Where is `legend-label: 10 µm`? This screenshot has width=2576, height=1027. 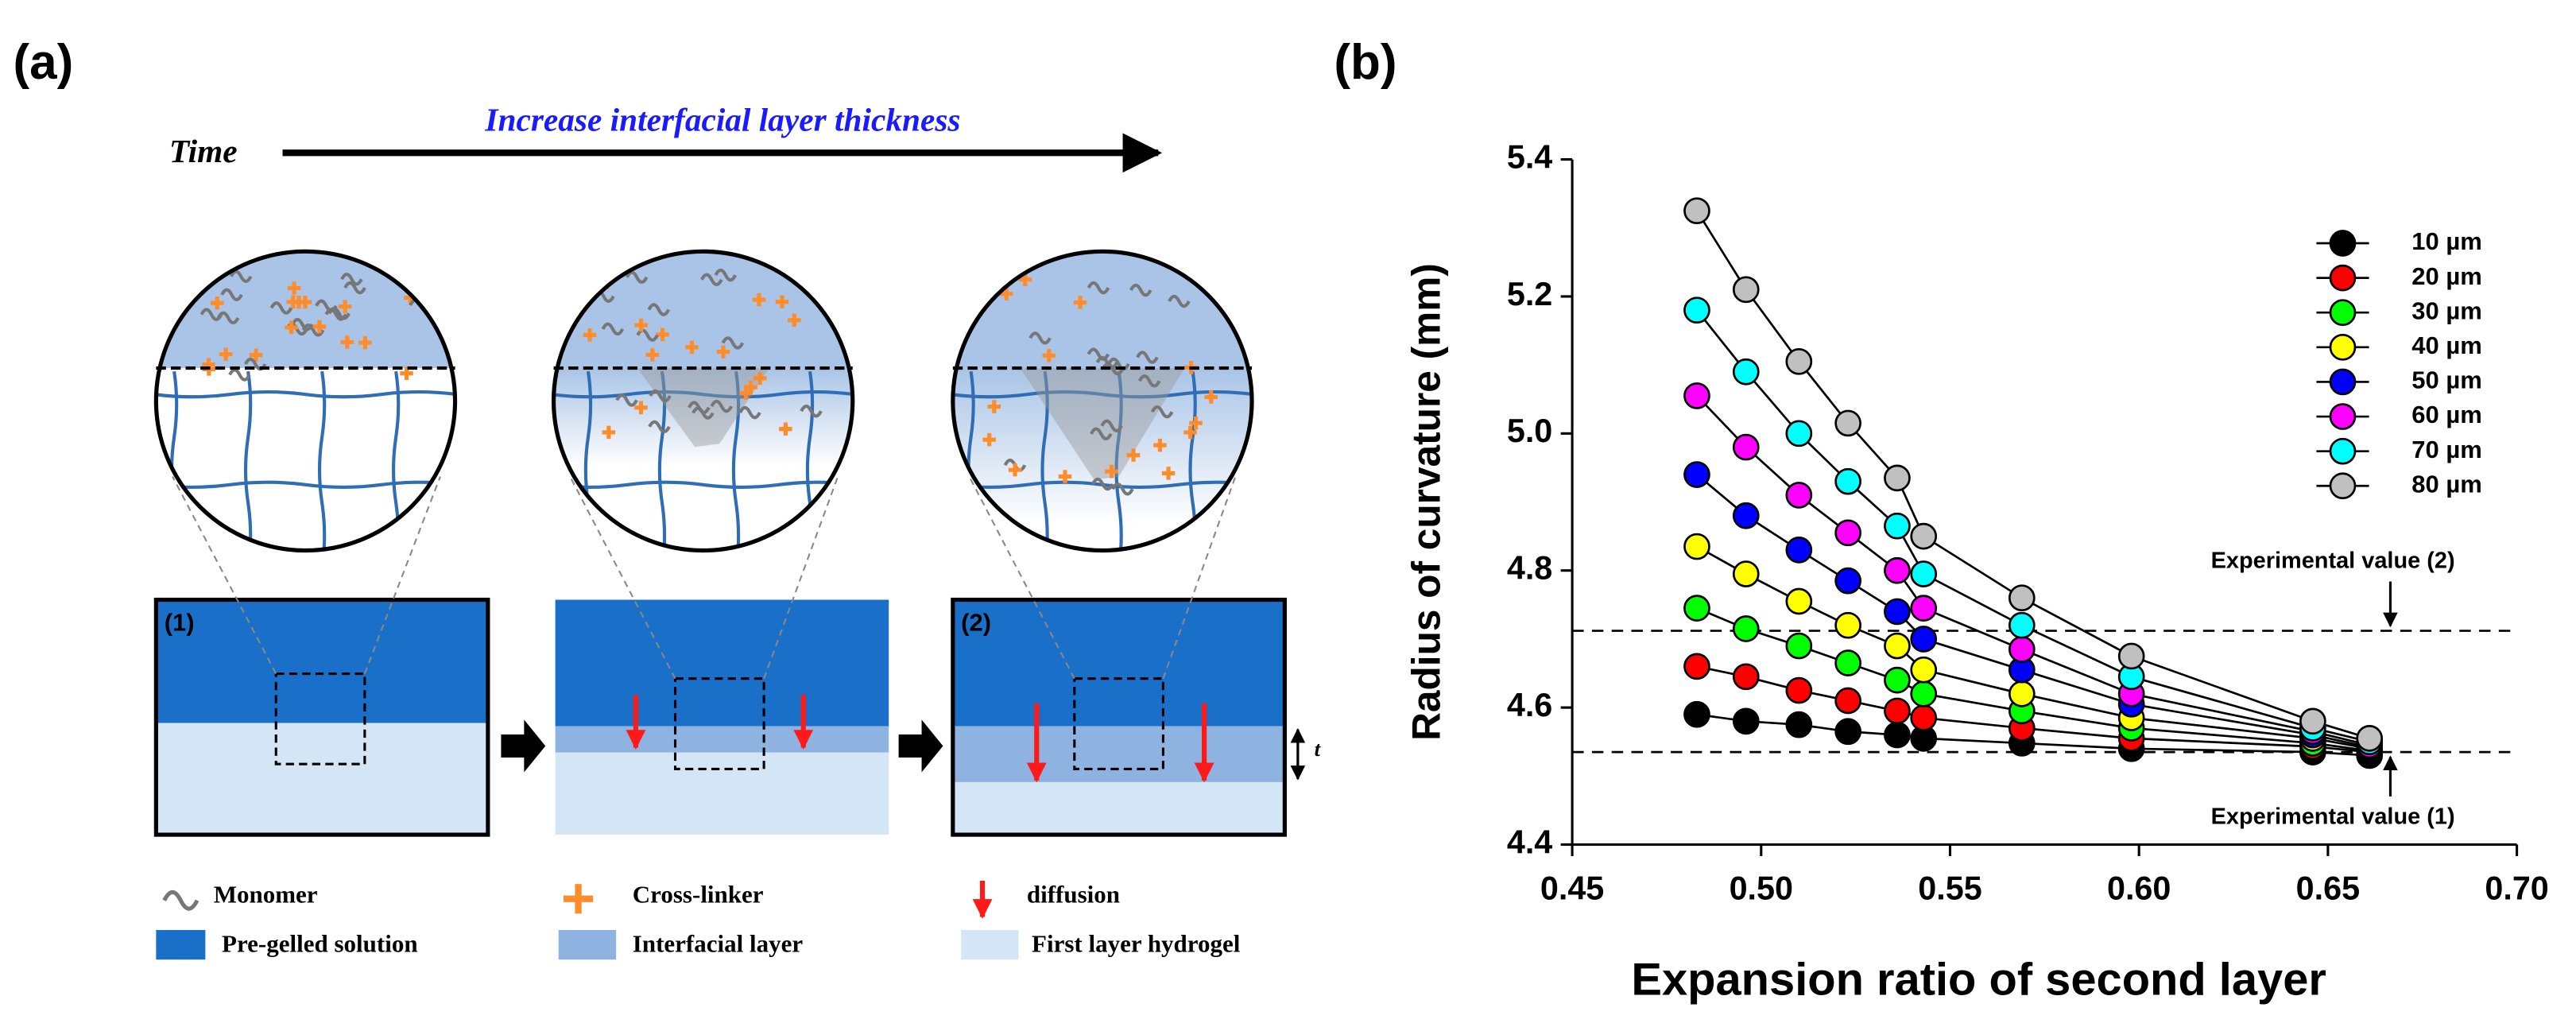 legend-label: 10 µm is located at coordinates (2446, 241).